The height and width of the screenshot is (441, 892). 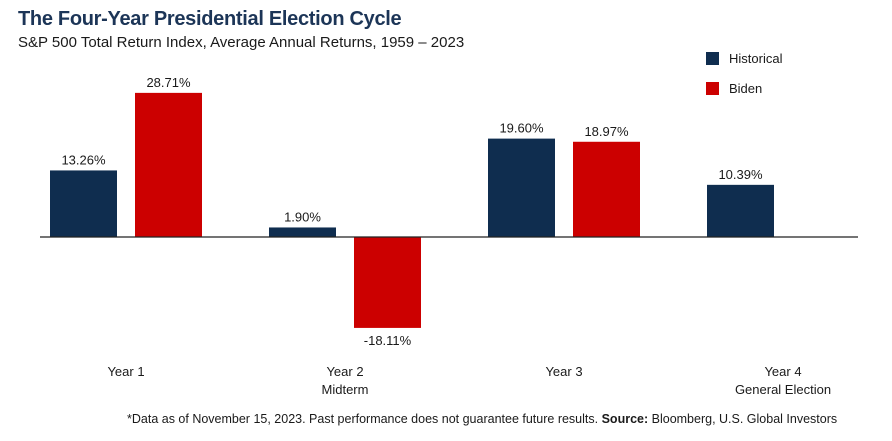 I want to click on source-label: Source:, so click(x=625, y=419).